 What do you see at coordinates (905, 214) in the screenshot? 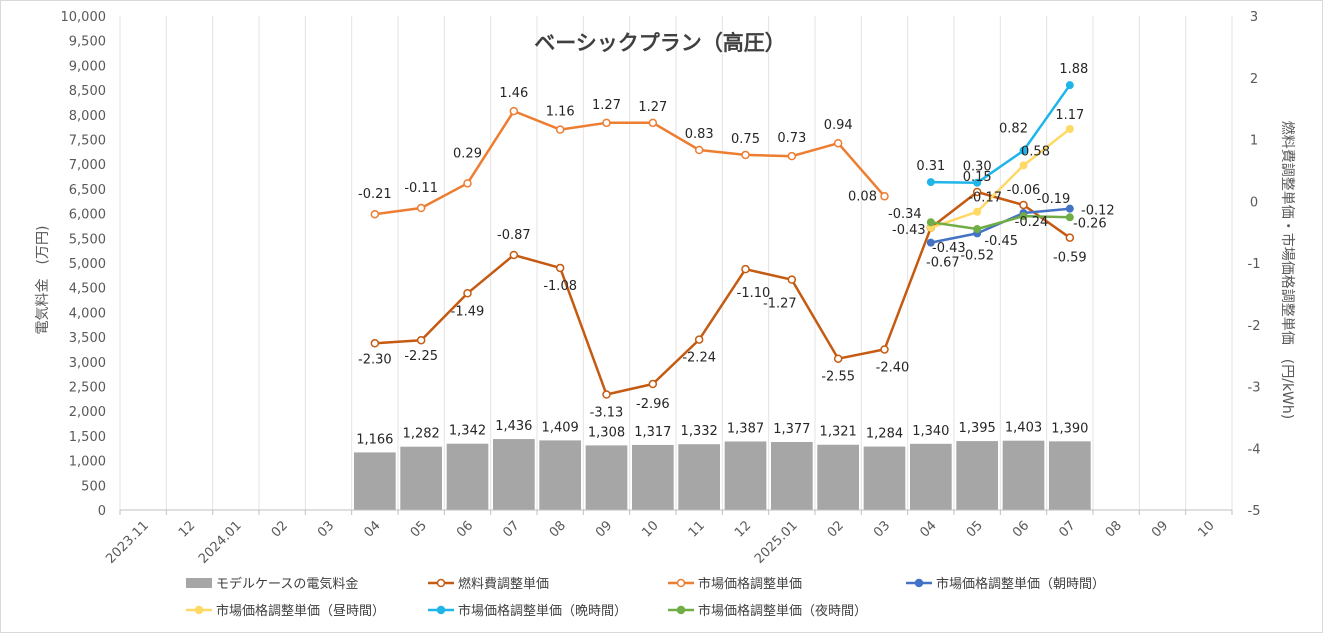
I see `line-data-label: -0.34` at bounding box center [905, 214].